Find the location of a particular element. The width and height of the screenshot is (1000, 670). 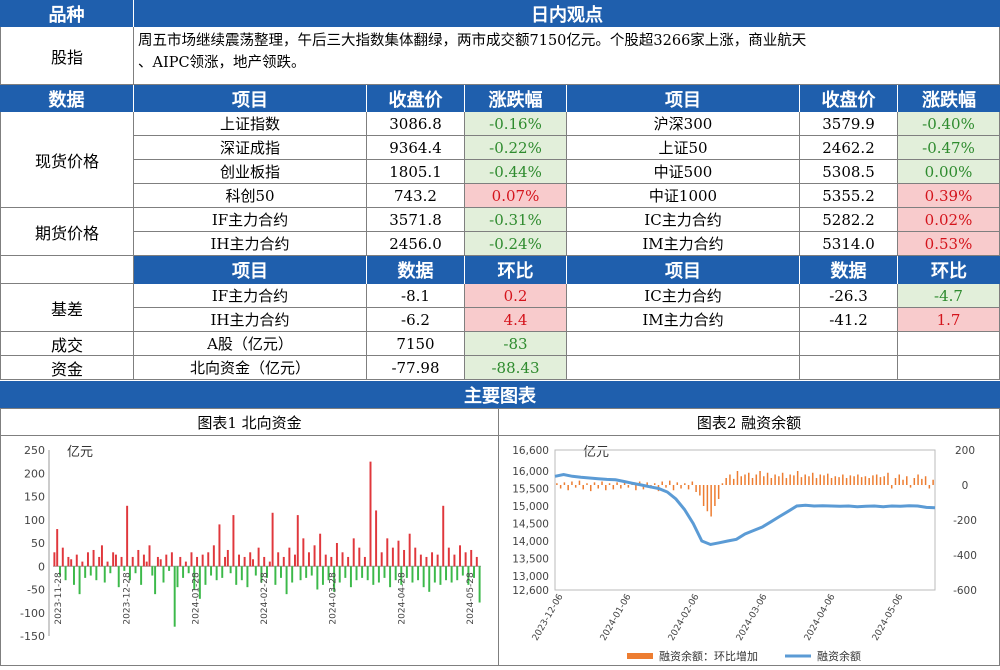

y-right-tick-label: -400 is located at coordinates (965, 556).